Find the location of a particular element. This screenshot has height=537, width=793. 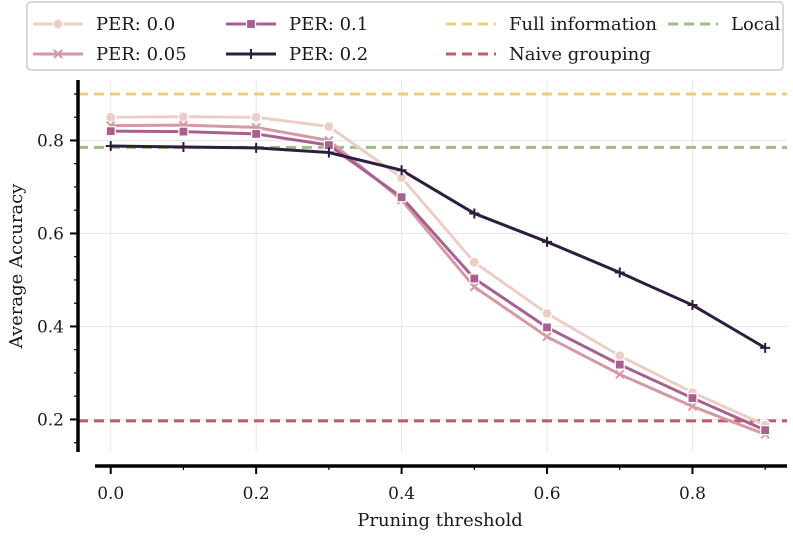

legend-label-2: Full information is located at coordinates (583, 24).